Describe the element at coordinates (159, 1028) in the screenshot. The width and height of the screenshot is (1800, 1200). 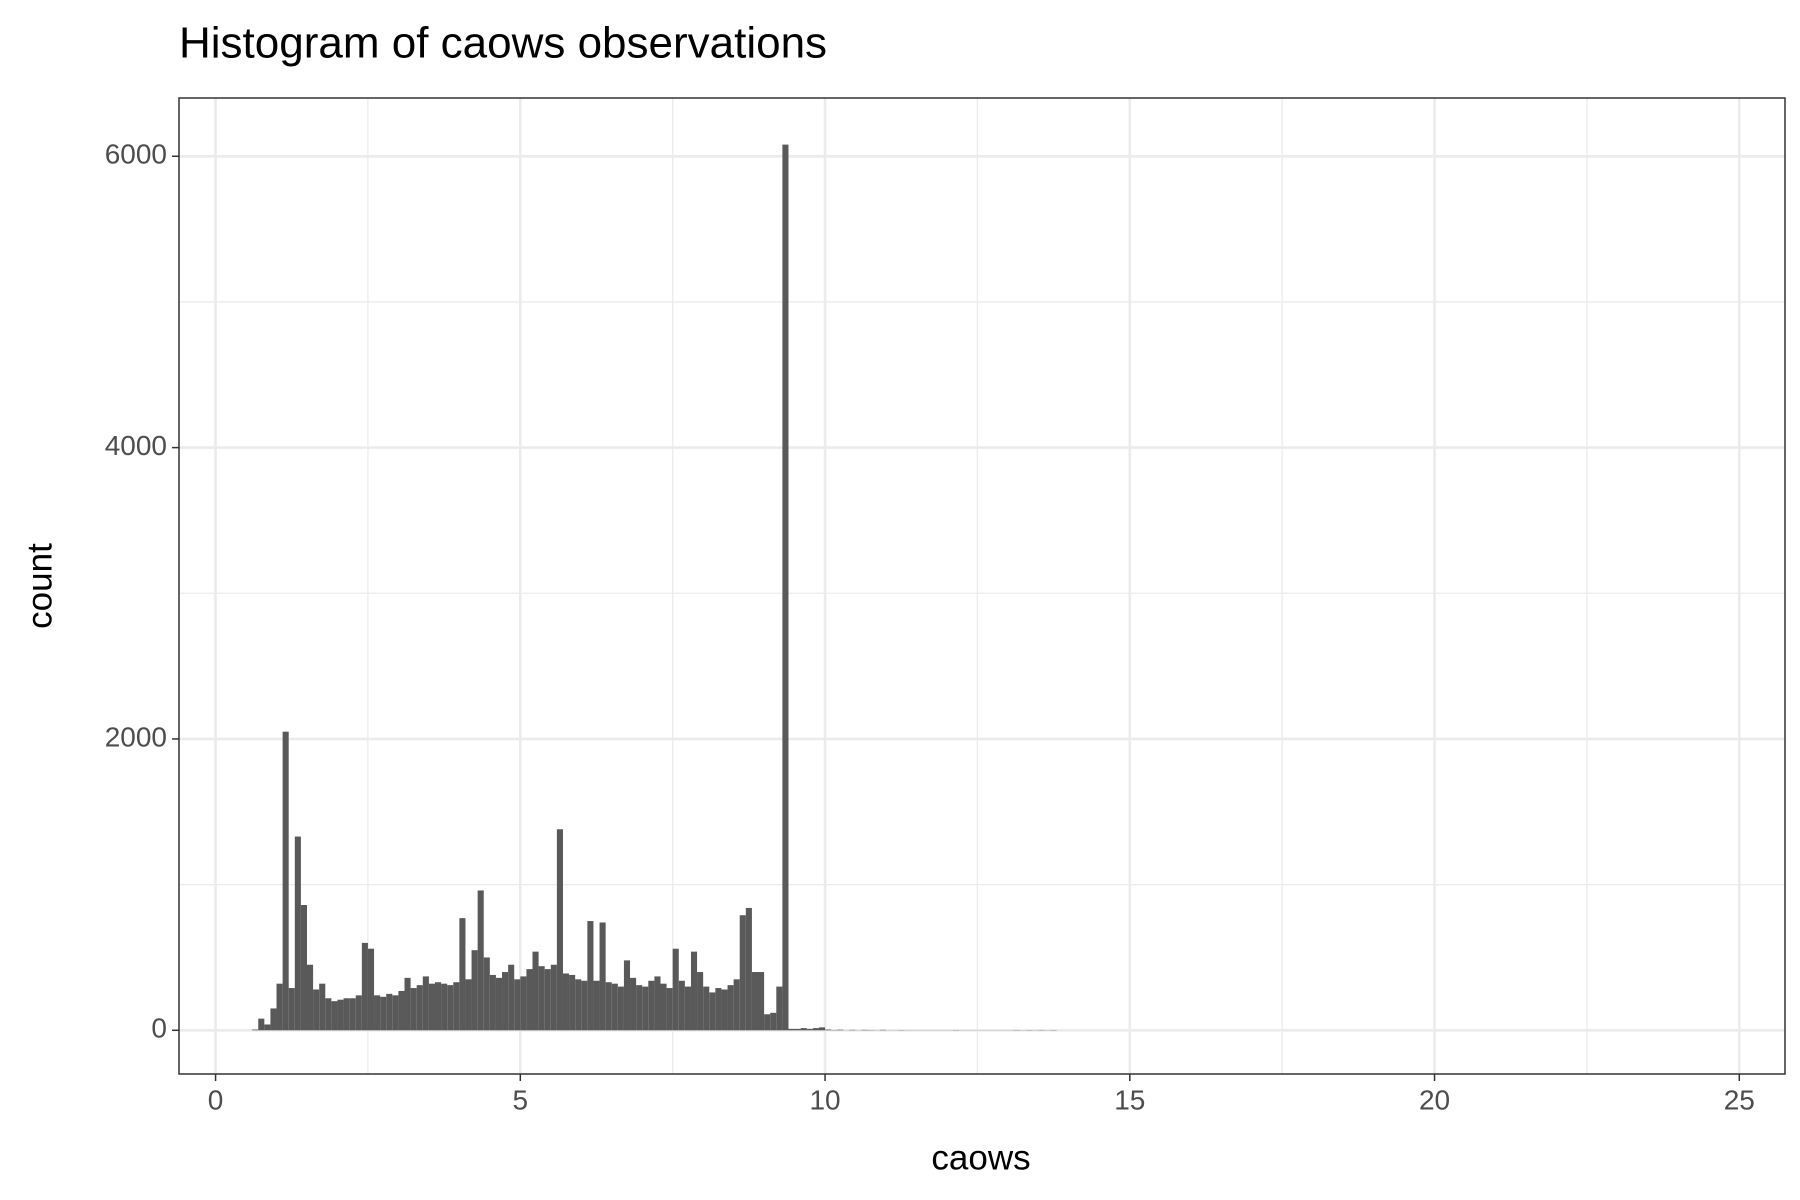
I see `y-tick-label: 0` at that location.